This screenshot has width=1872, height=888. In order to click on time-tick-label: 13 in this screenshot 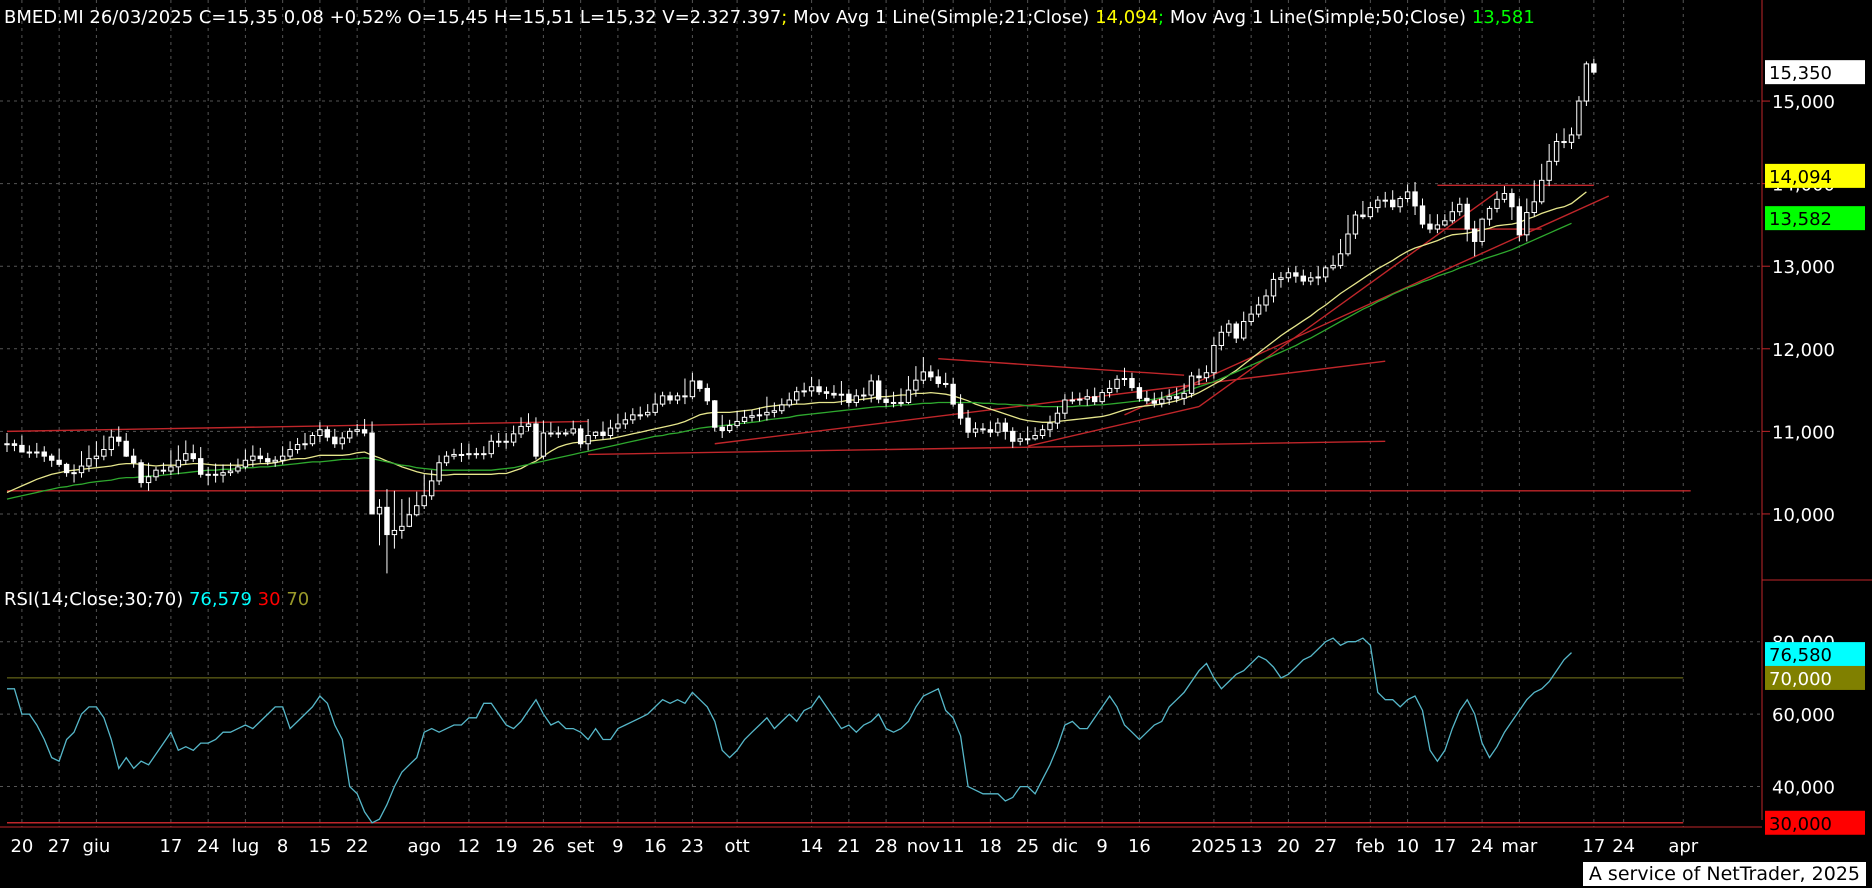, I will do `click(1251, 846)`.